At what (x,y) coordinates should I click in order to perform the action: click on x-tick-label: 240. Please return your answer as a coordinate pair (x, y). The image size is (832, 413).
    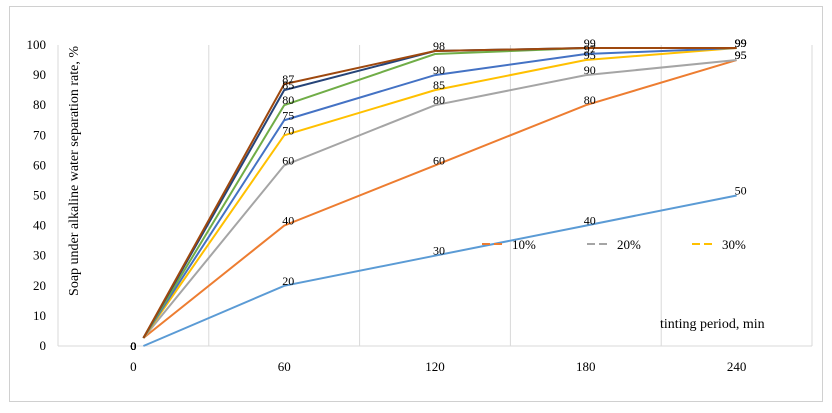
    Looking at the image, I should click on (737, 366).